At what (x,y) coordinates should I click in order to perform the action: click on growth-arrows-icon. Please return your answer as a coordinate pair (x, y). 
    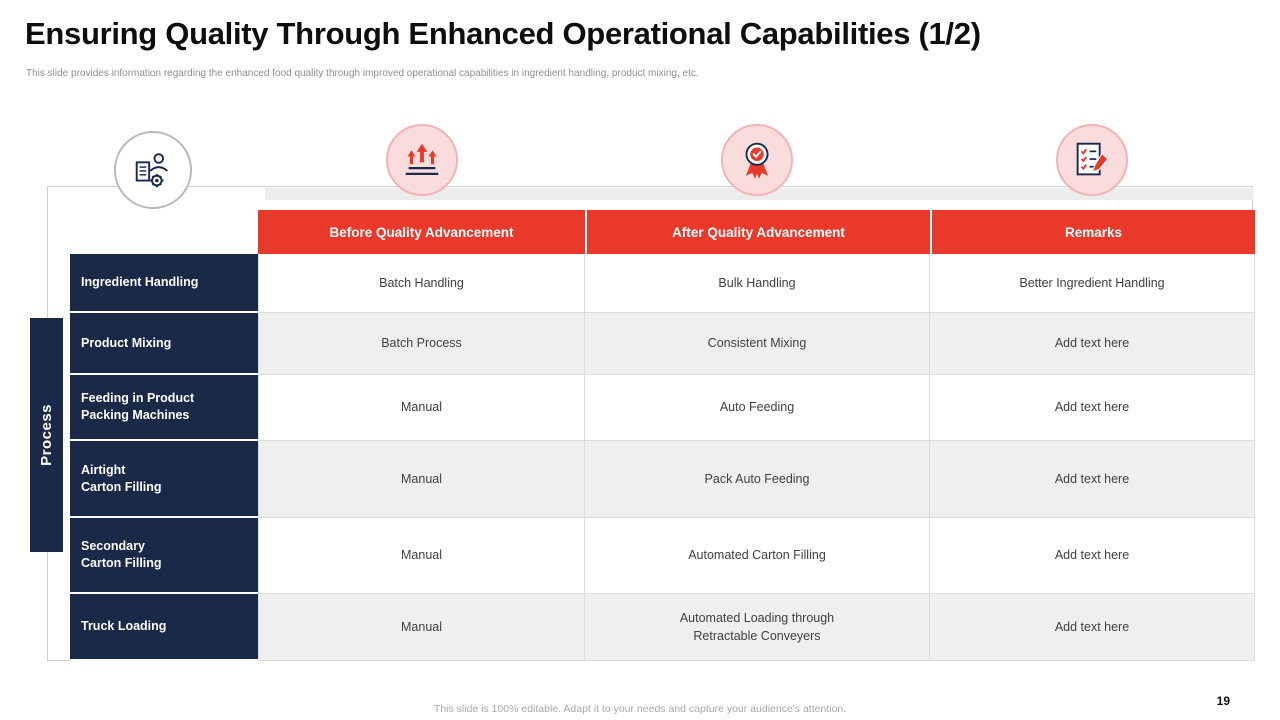
    Looking at the image, I should click on (422, 160).